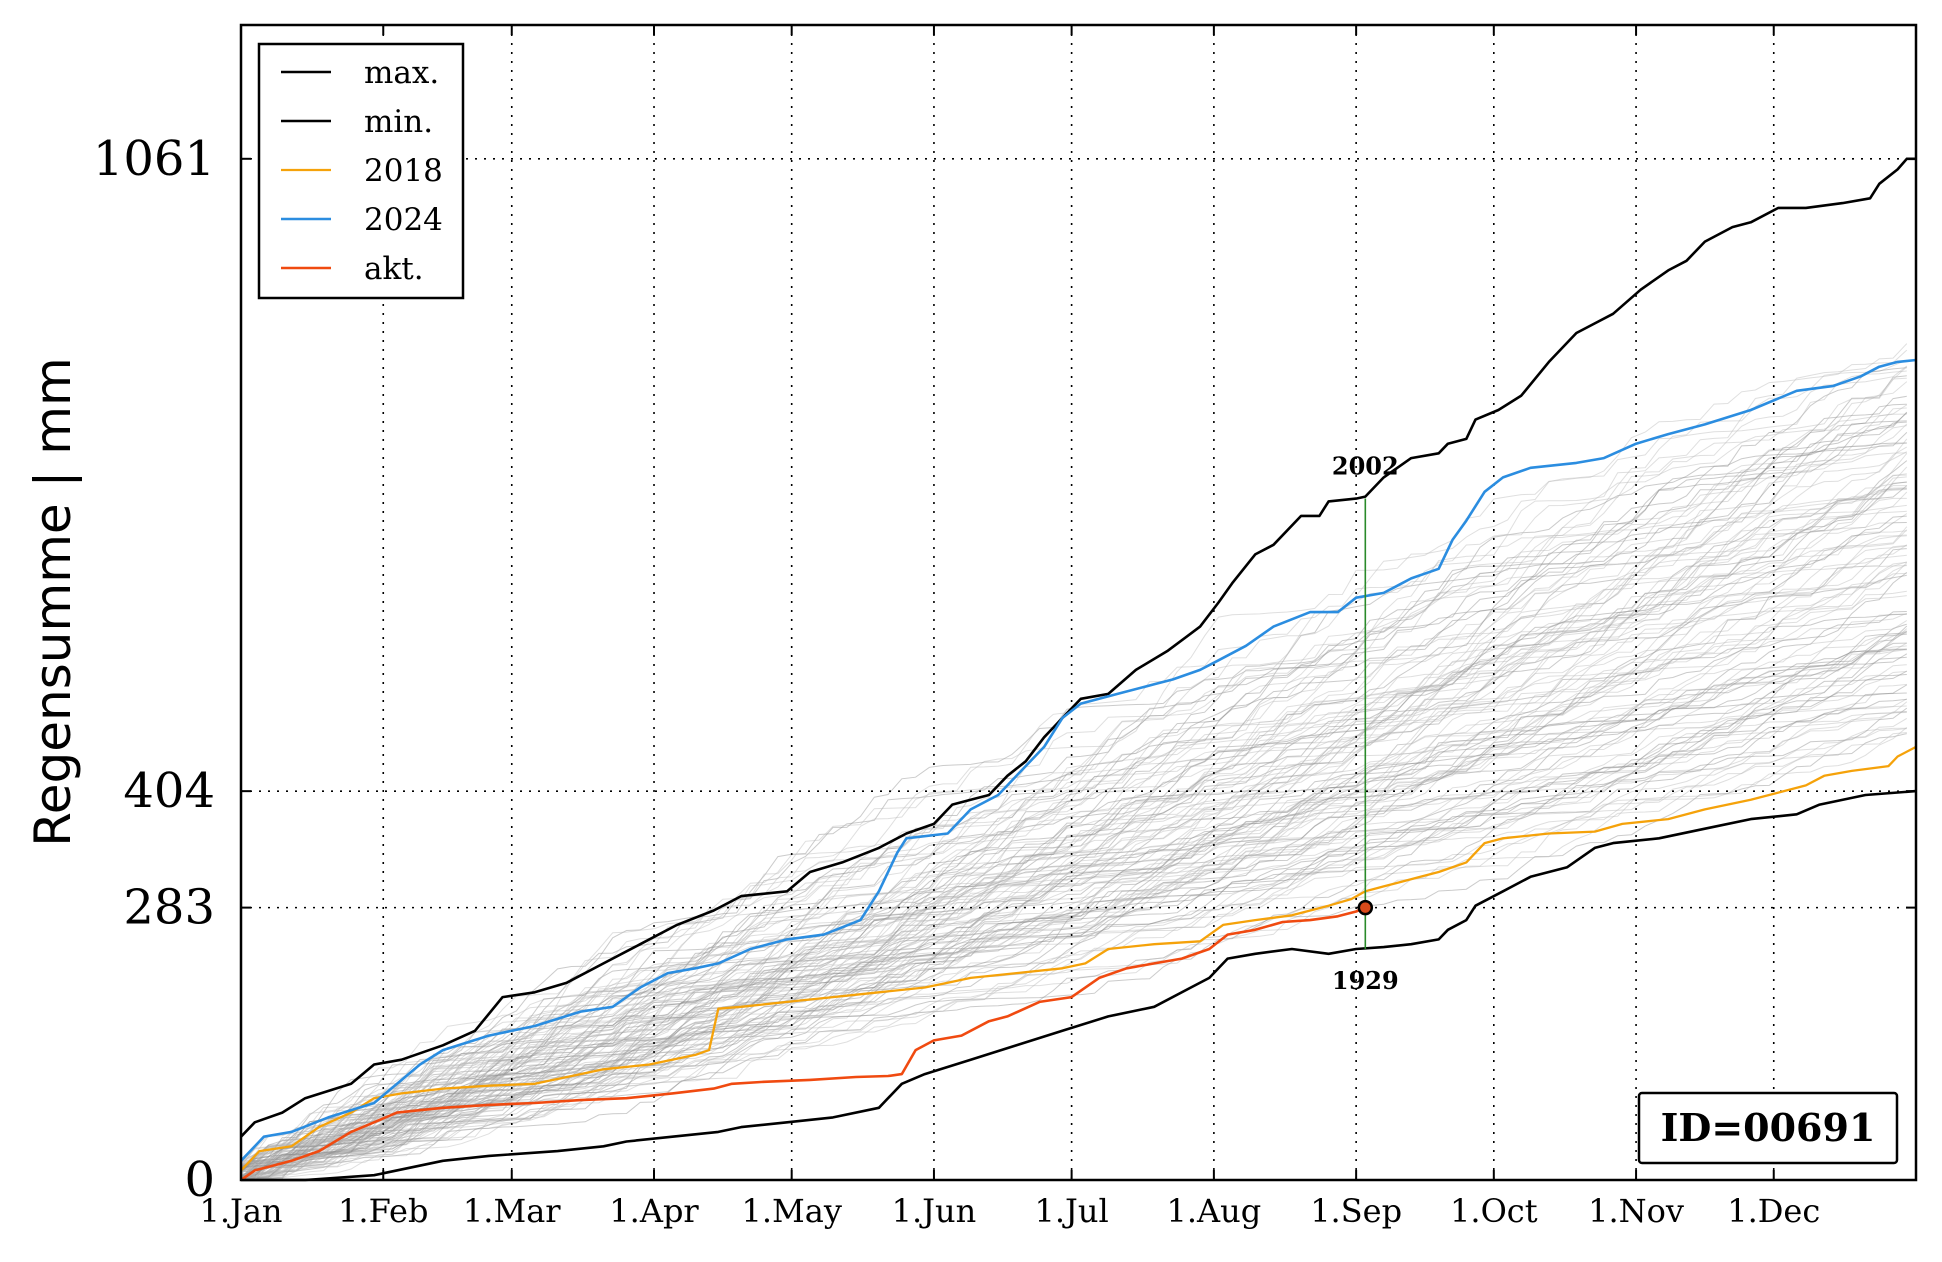 The height and width of the screenshot is (1262, 1942). Describe the element at coordinates (512, 1211) in the screenshot. I see `x-tick-label: 1.Mar` at that location.